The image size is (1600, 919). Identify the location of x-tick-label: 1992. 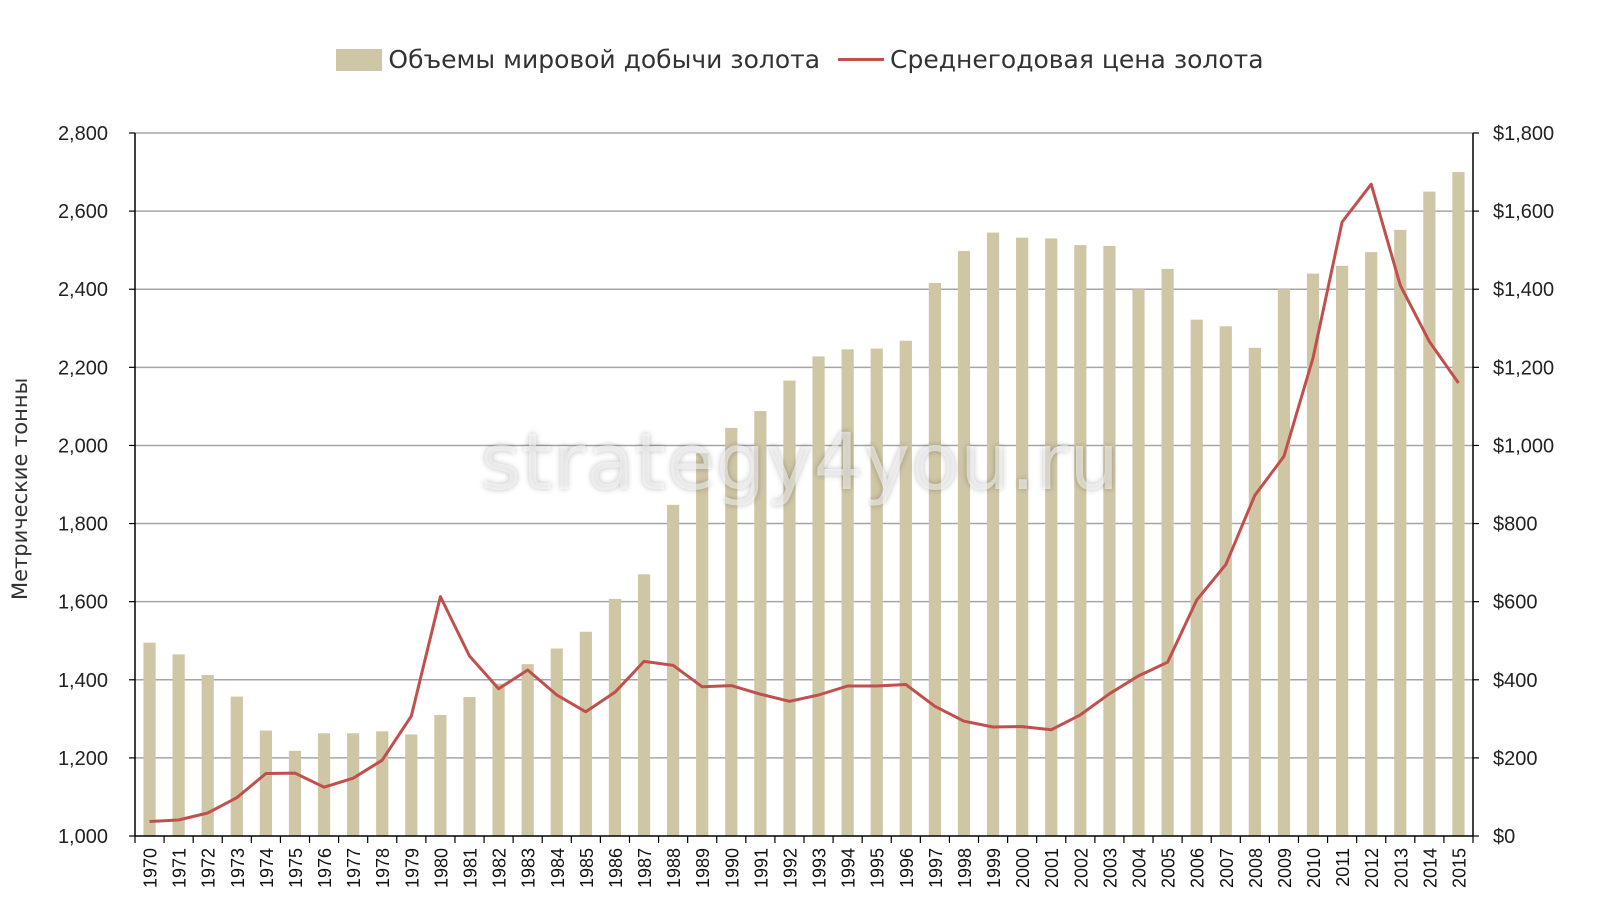
(790, 868).